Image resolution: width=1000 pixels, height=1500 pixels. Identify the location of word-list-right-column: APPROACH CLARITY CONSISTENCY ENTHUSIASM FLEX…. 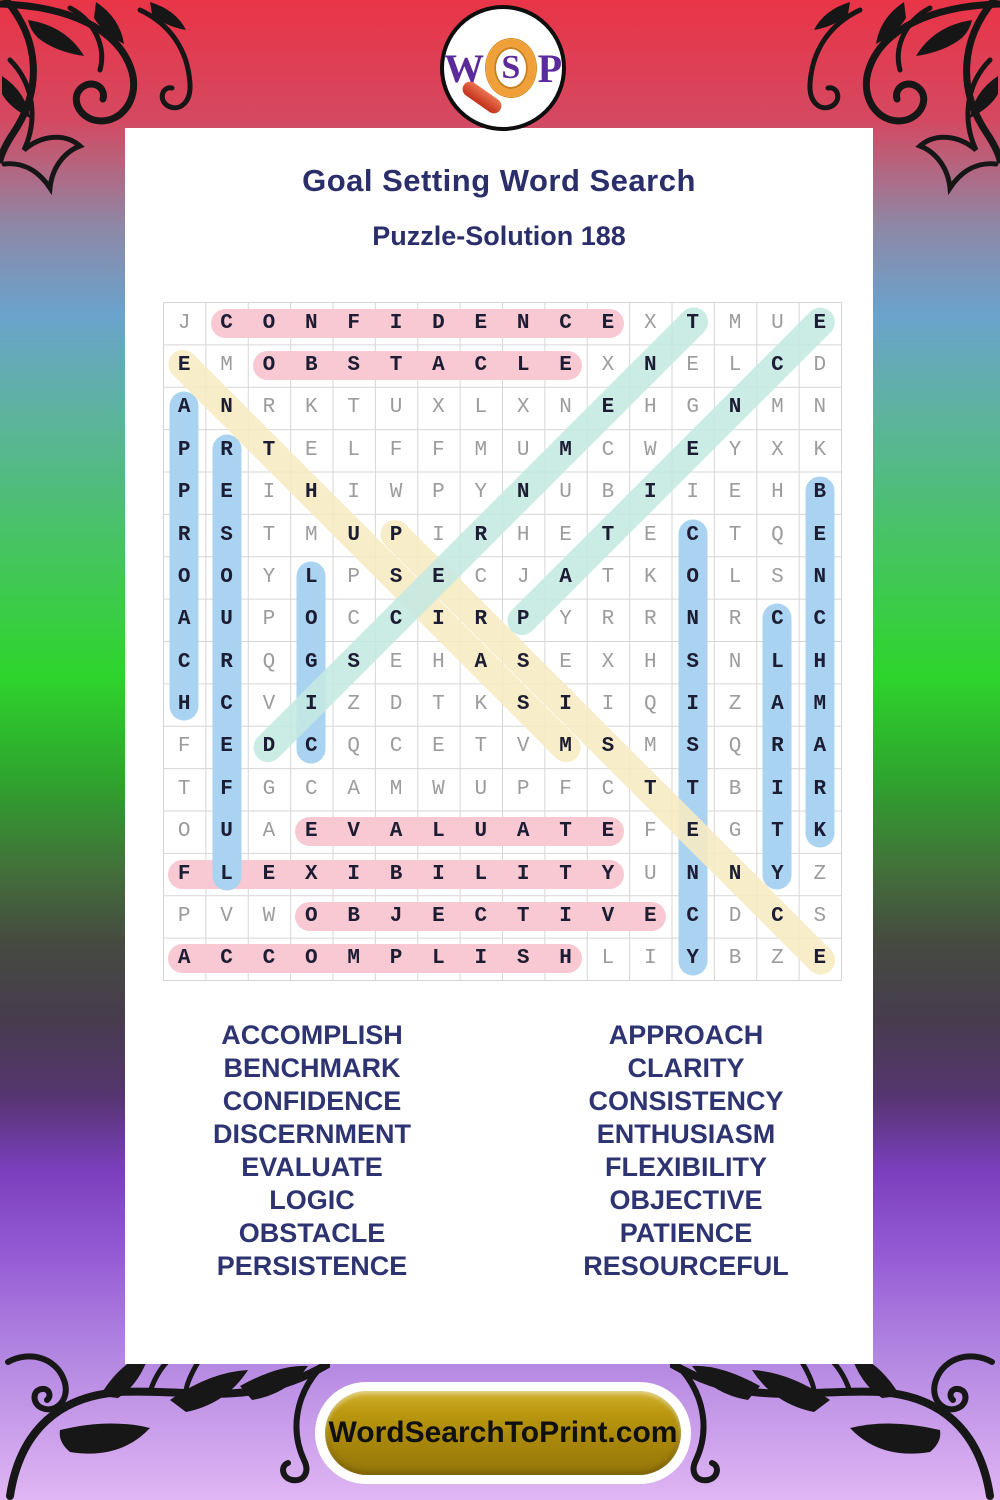
(686, 1151).